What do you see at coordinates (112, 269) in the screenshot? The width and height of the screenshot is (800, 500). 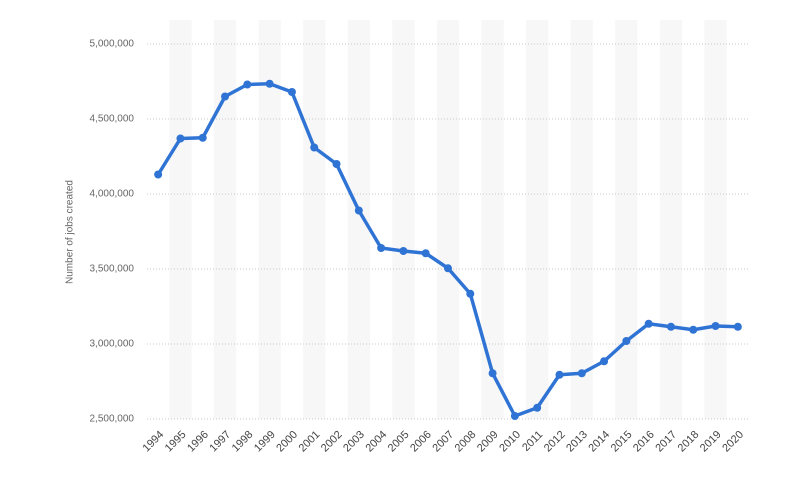 I see `y-tick-label: 3,500,000` at bounding box center [112, 269].